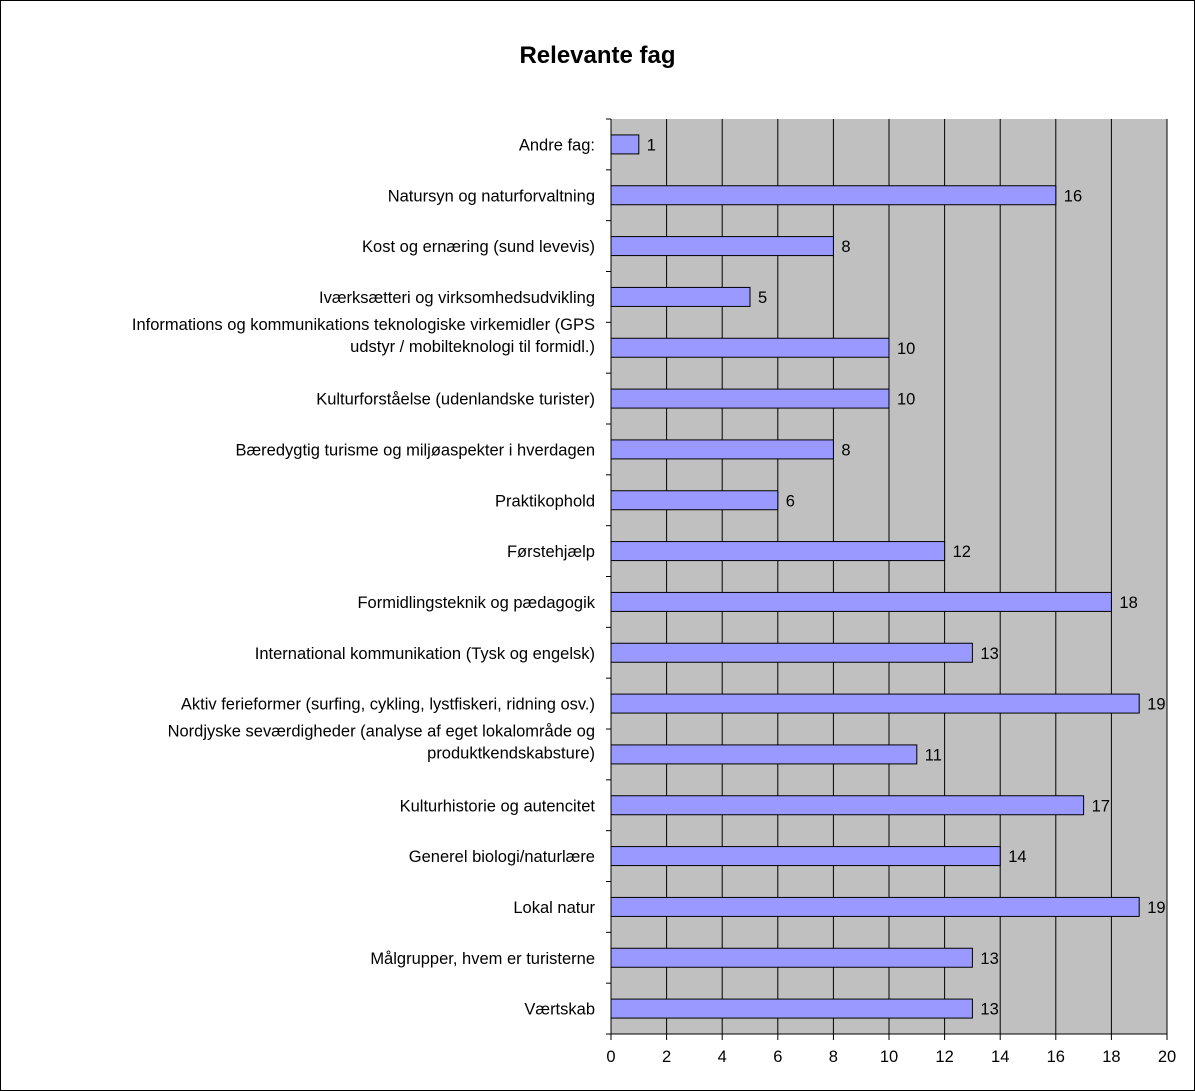  What do you see at coordinates (1073, 196) in the screenshot?
I see `data-label: 16` at bounding box center [1073, 196].